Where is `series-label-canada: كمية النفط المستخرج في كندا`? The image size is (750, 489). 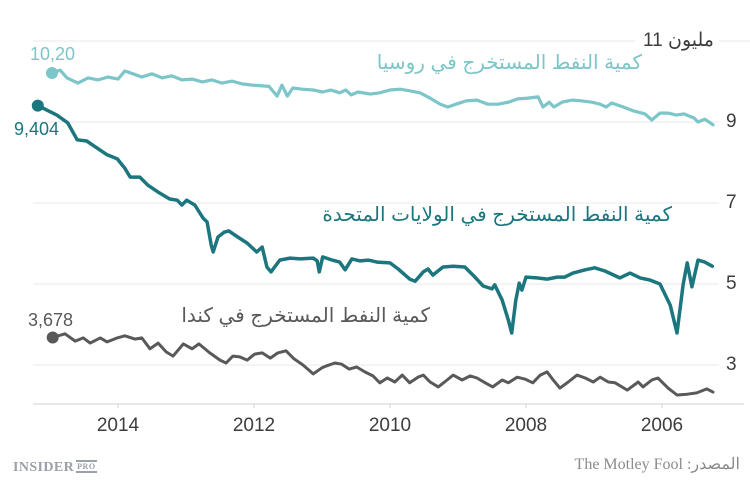 series-label-canada: كمية النفط المستخرج في كندا is located at coordinates (305, 316).